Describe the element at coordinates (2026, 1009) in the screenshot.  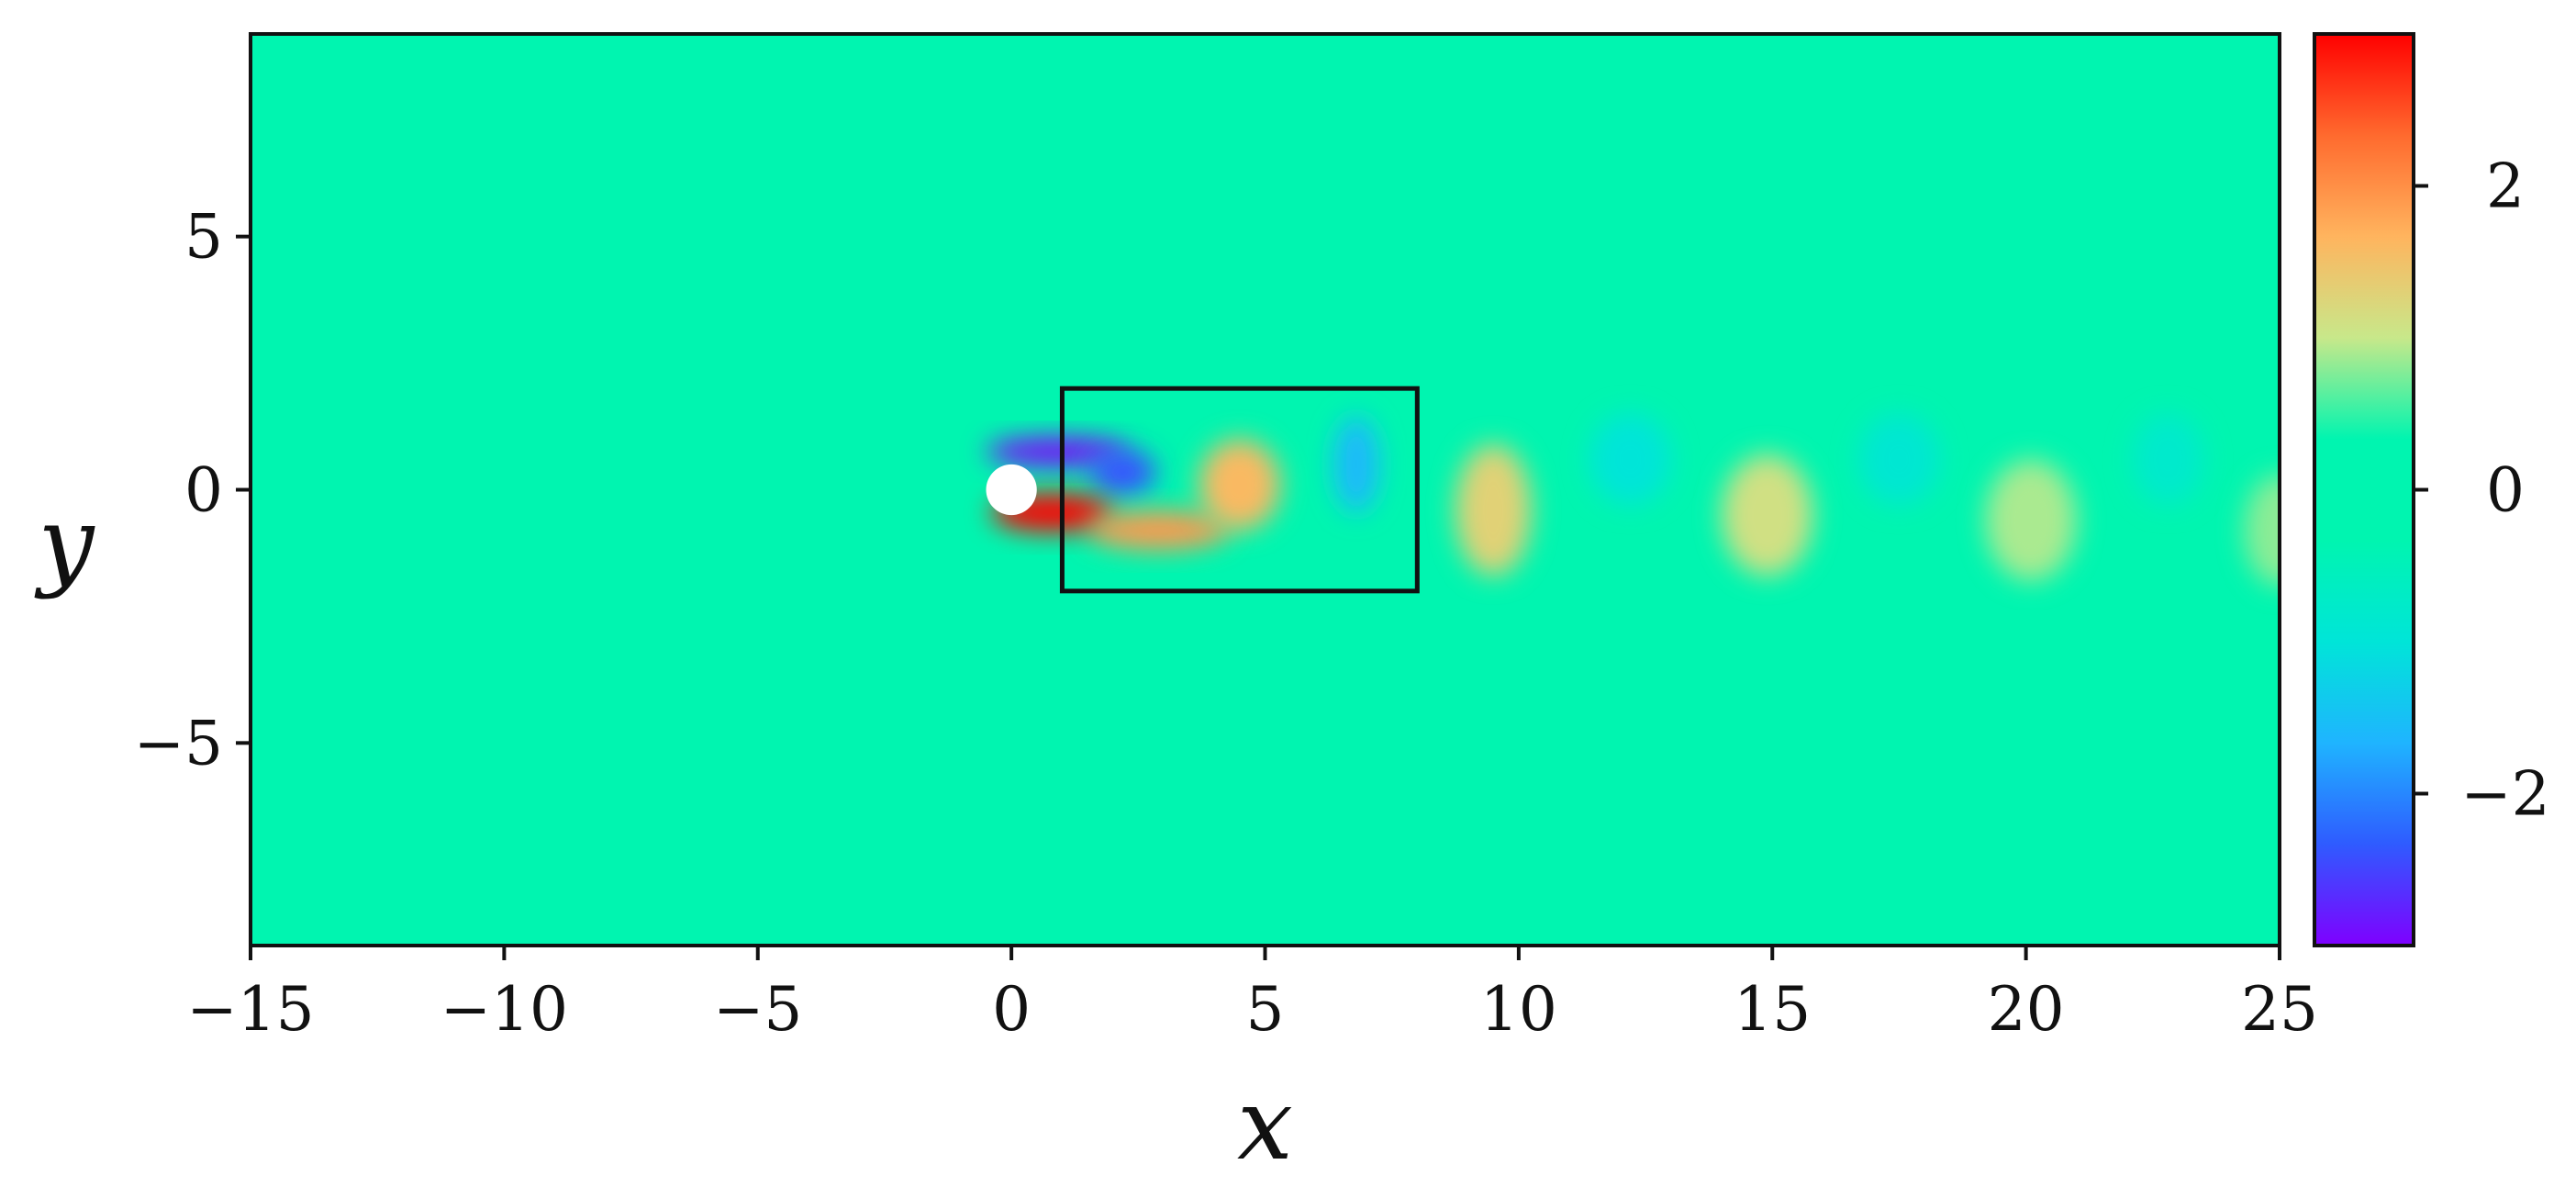
I see `x-tick-label: 20` at that location.